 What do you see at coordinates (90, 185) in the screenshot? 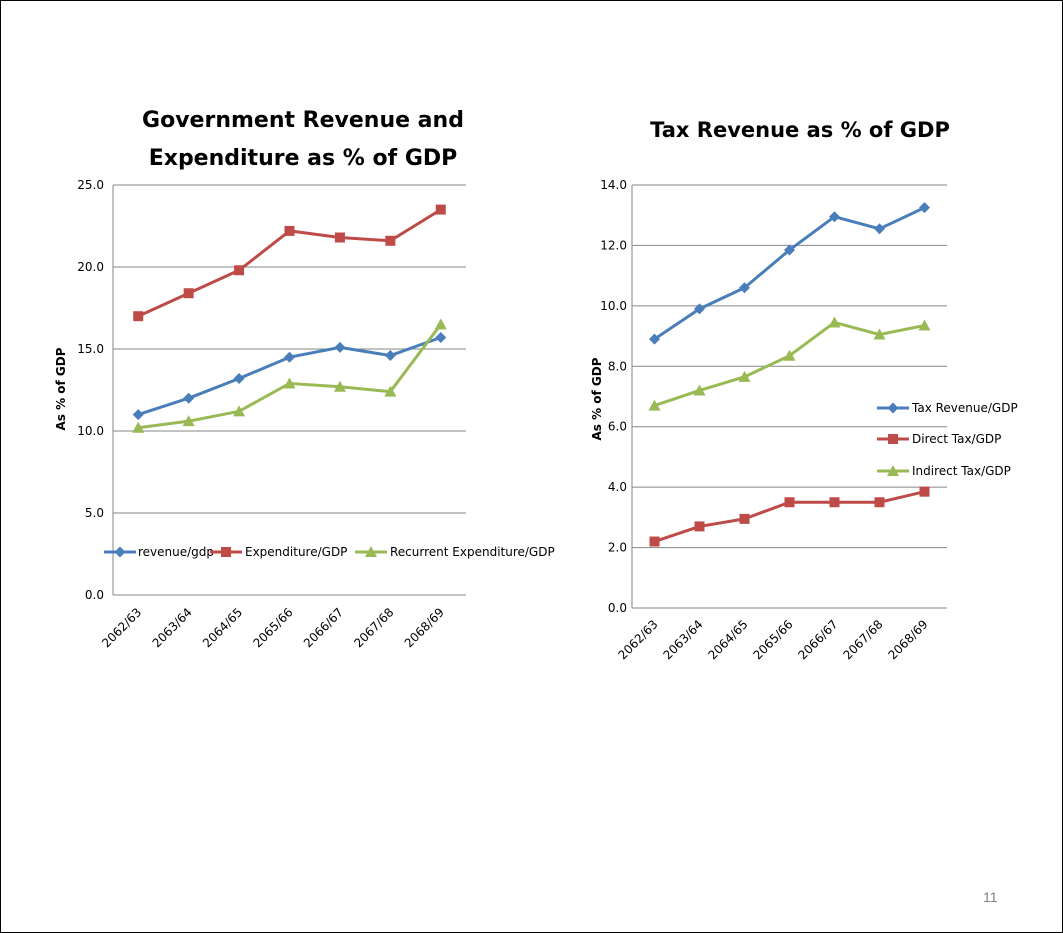
I see `y-tick-label: 25.0` at bounding box center [90, 185].